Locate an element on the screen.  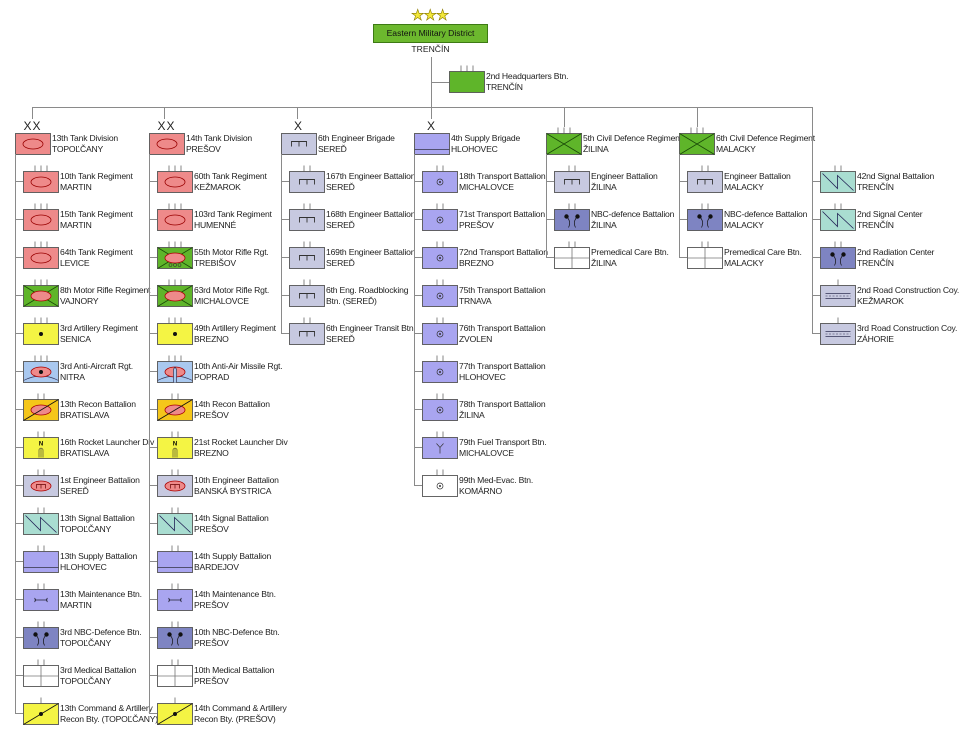
unit-label: 13th Recon Battalion BRATISLAVA is located at coordinates (98, 410).